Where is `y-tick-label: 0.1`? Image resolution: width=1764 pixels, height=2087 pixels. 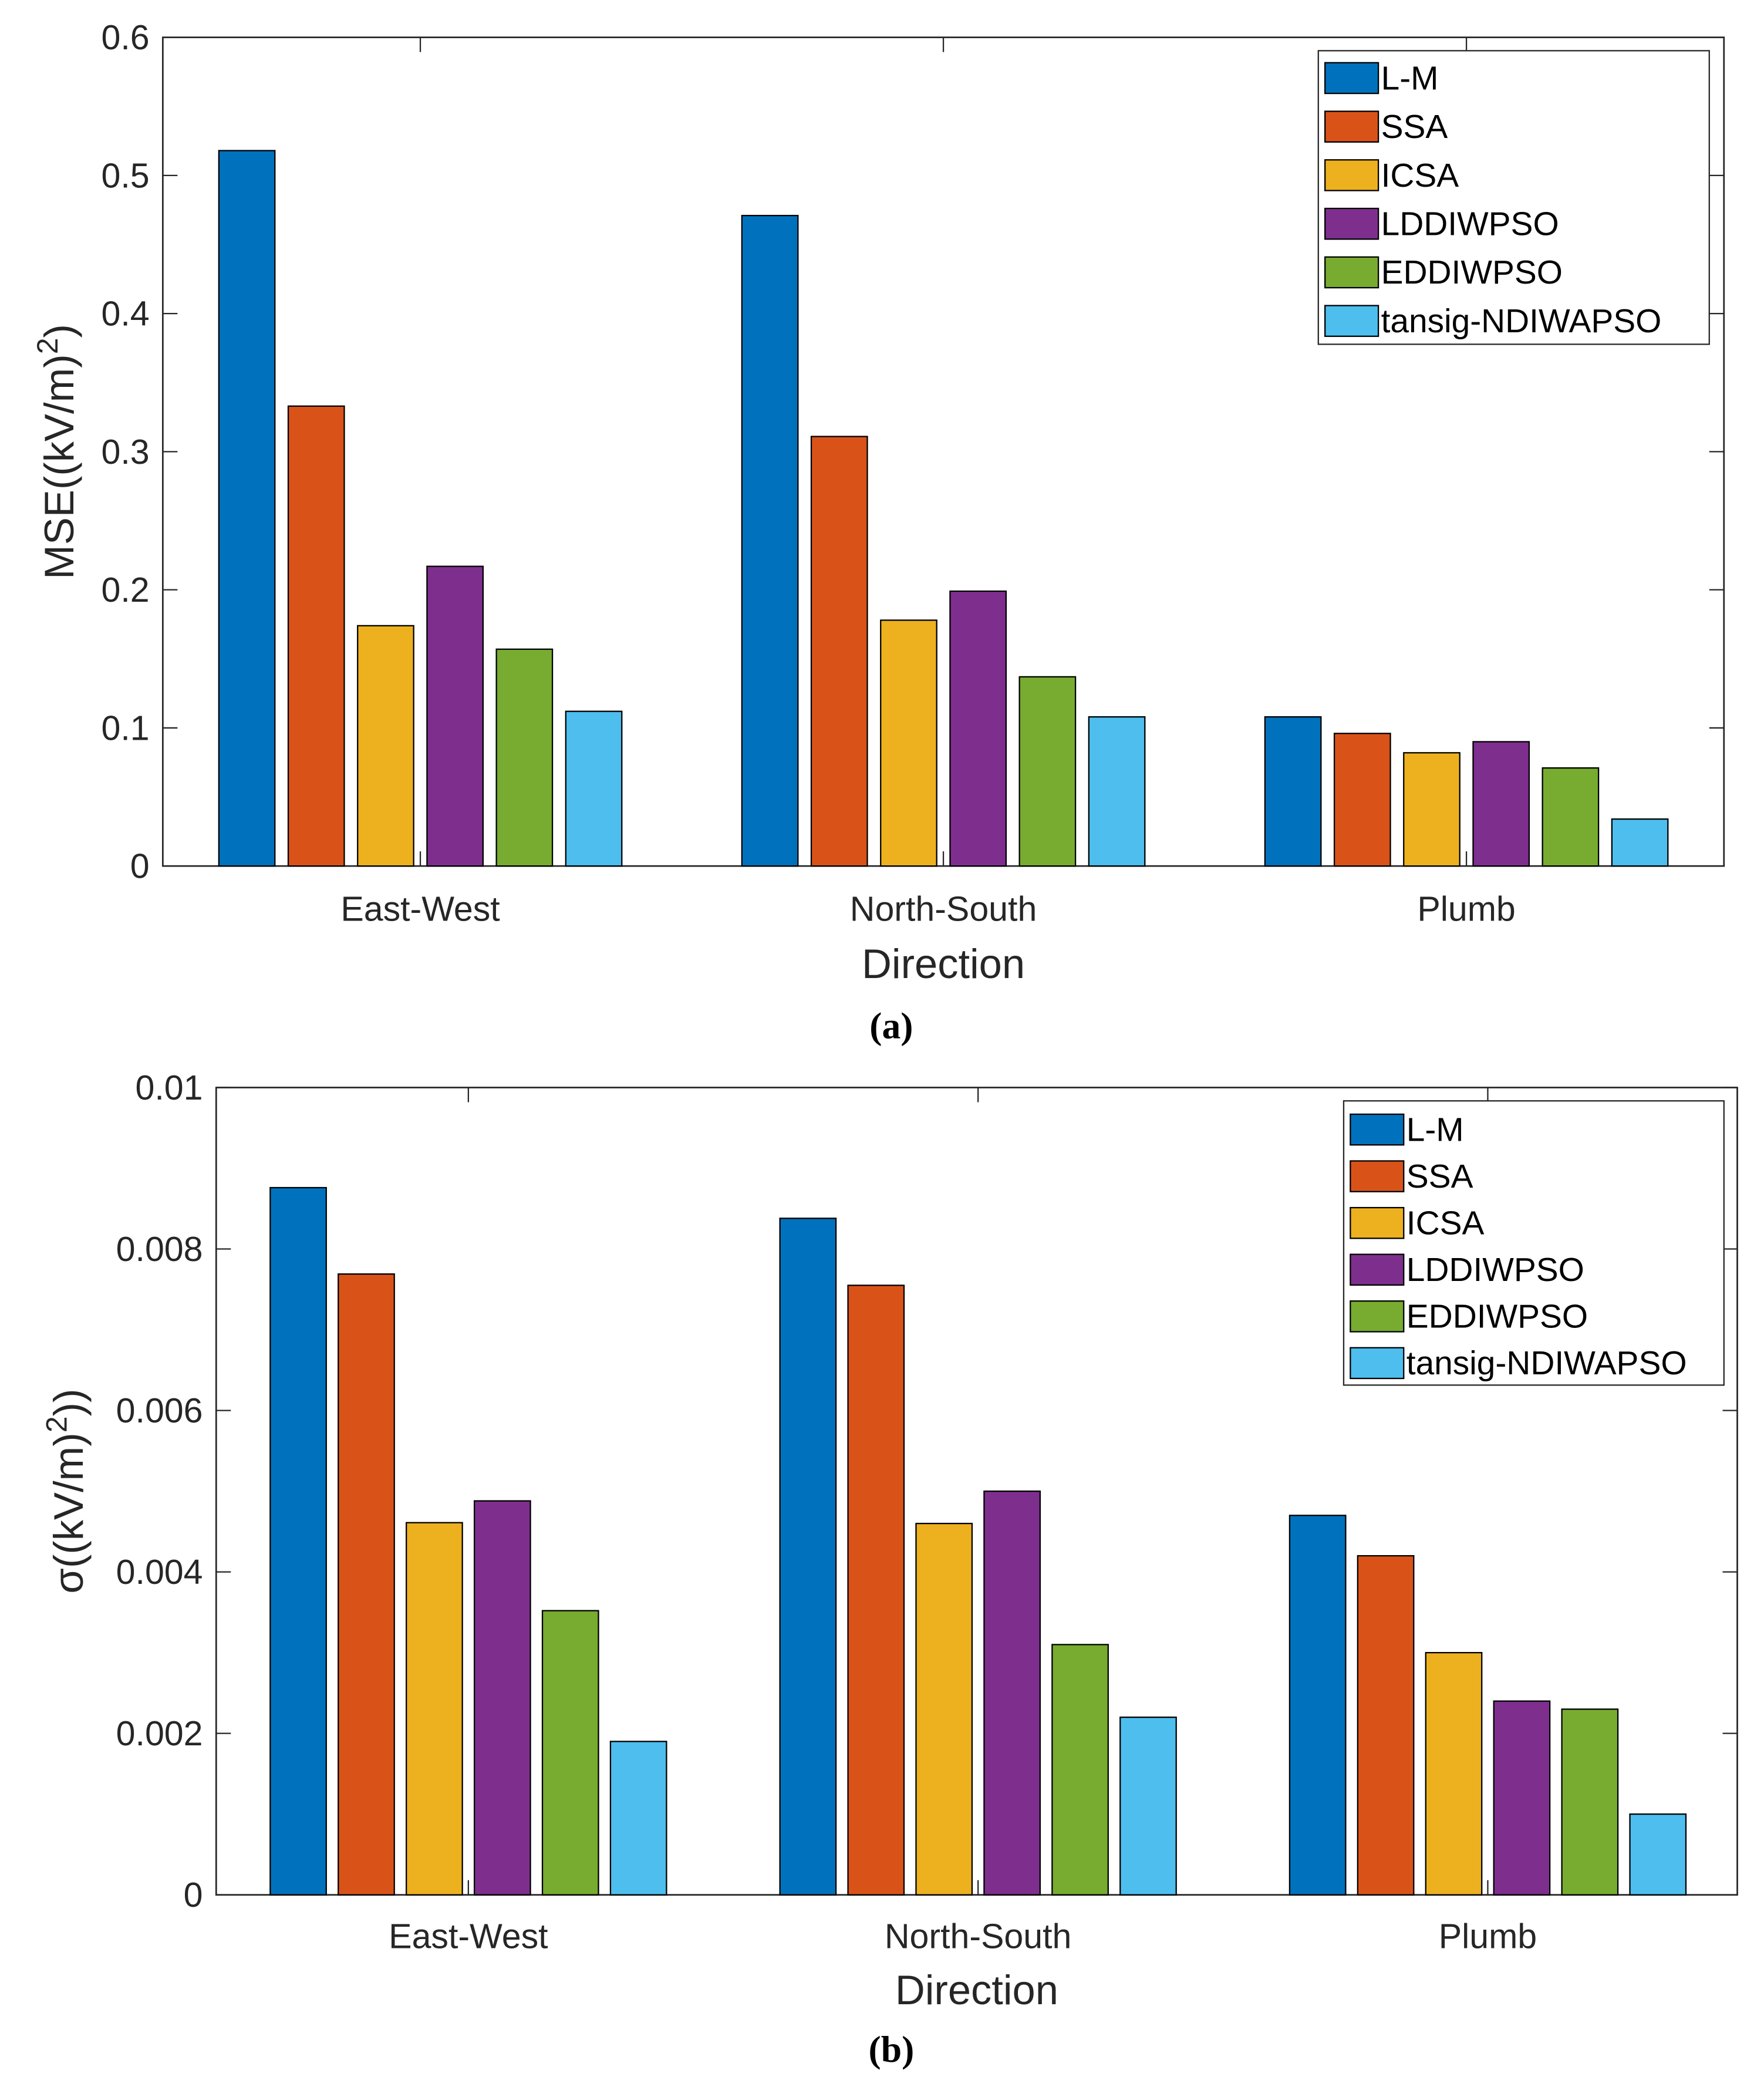
y-tick-label: 0.1 is located at coordinates (125, 728).